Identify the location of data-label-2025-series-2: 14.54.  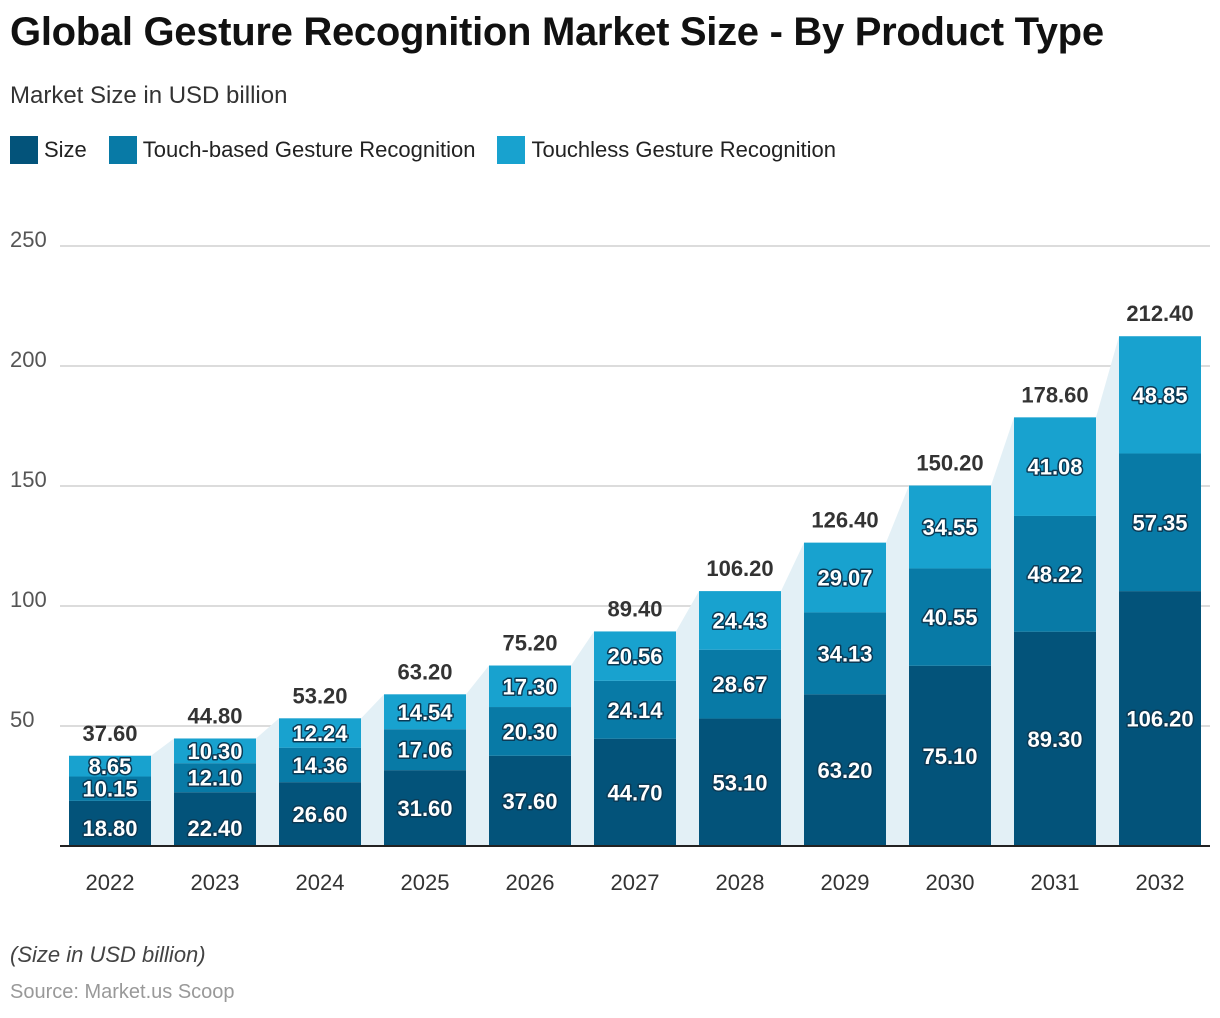
(425, 712).